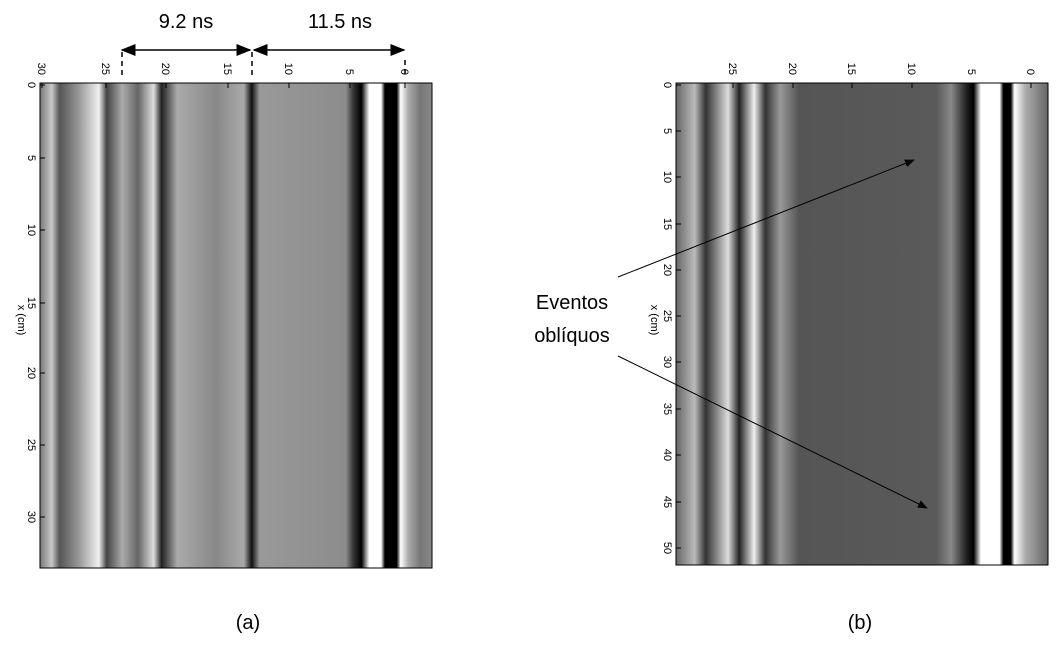 This screenshot has height=647, width=1064. What do you see at coordinates (860, 623) in the screenshot?
I see `caption: (b)` at bounding box center [860, 623].